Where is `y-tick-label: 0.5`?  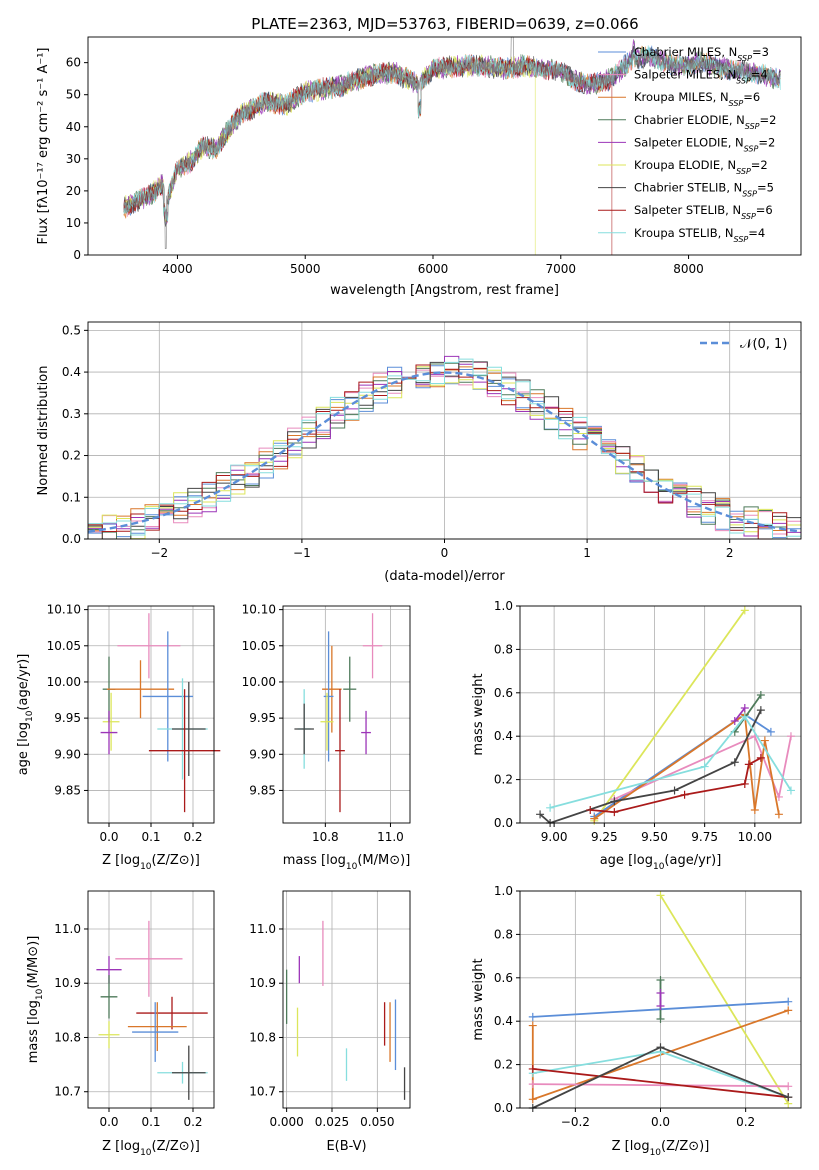 y-tick-label: 0.5 is located at coordinates (71, 330).